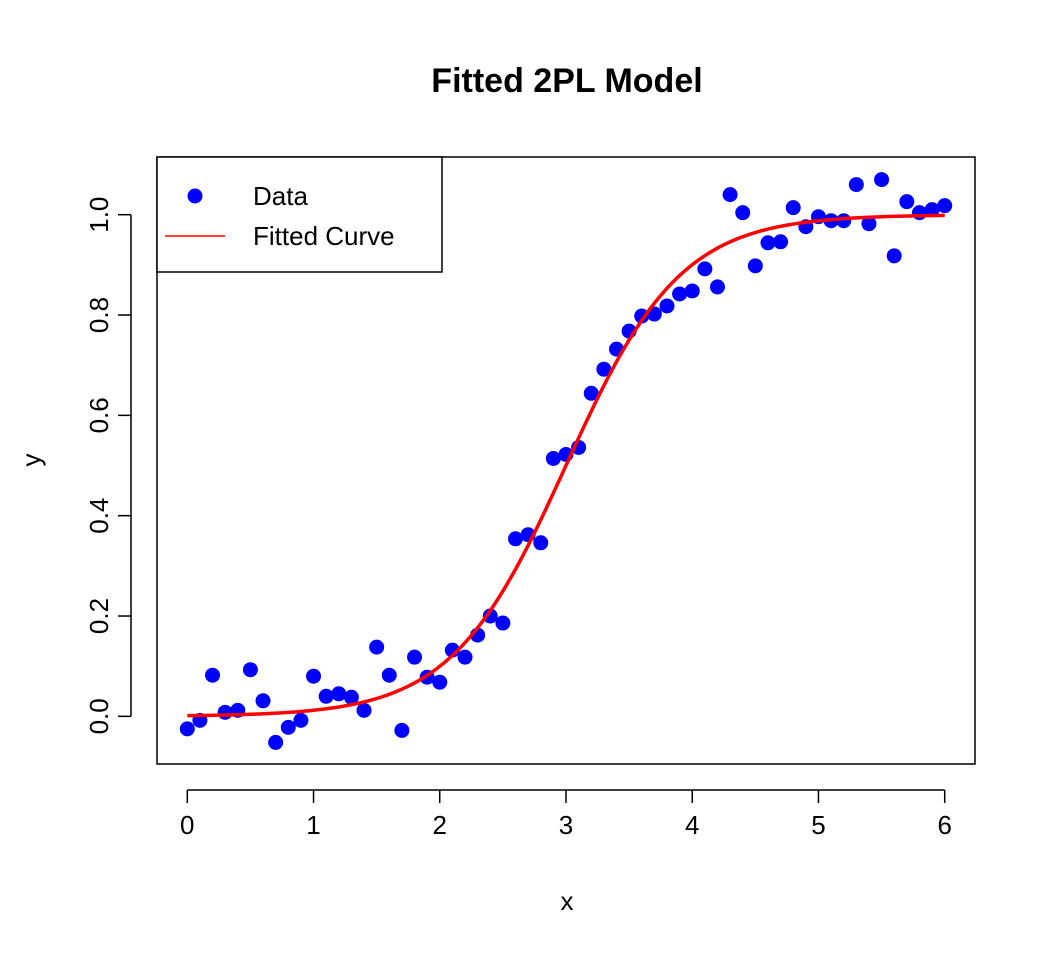  Describe the element at coordinates (99, 616) in the screenshot. I see `y-tick-label: 0.2` at that location.